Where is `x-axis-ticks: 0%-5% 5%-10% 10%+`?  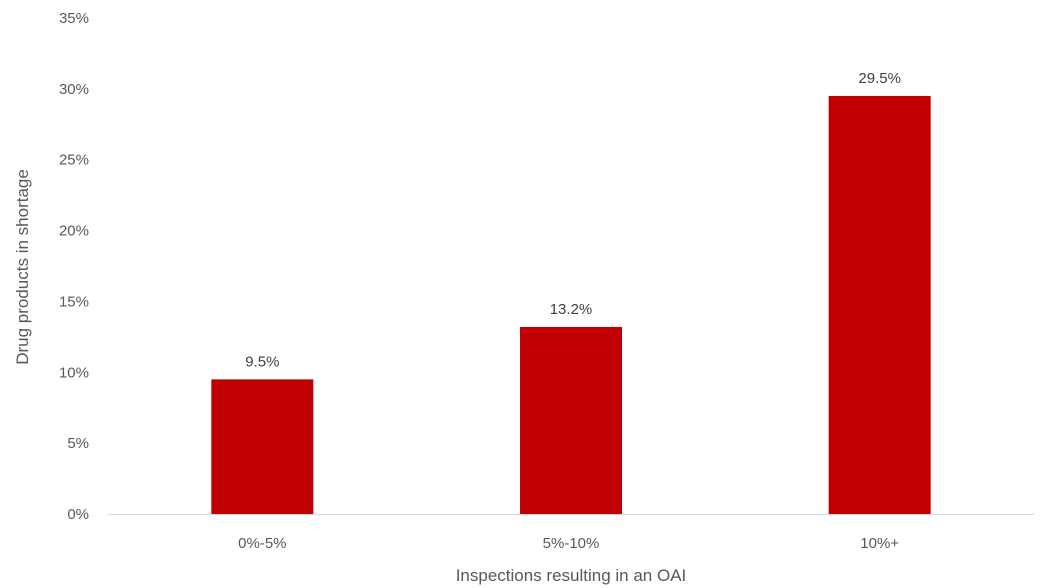
x-axis-ticks: 0%-5% 5%-10% 10%+ is located at coordinates (568, 543).